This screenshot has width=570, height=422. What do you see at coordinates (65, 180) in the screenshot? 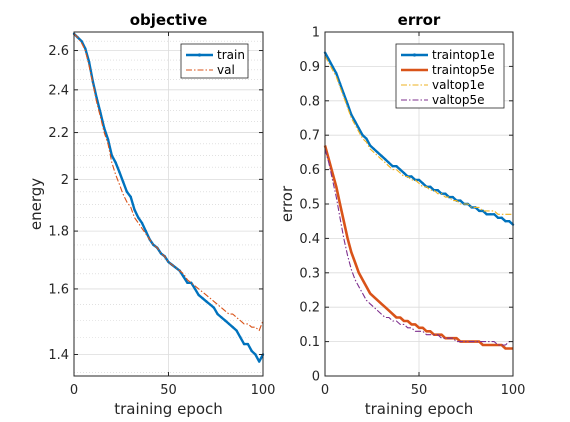
I see `y-tick-label: 2` at bounding box center [65, 180].